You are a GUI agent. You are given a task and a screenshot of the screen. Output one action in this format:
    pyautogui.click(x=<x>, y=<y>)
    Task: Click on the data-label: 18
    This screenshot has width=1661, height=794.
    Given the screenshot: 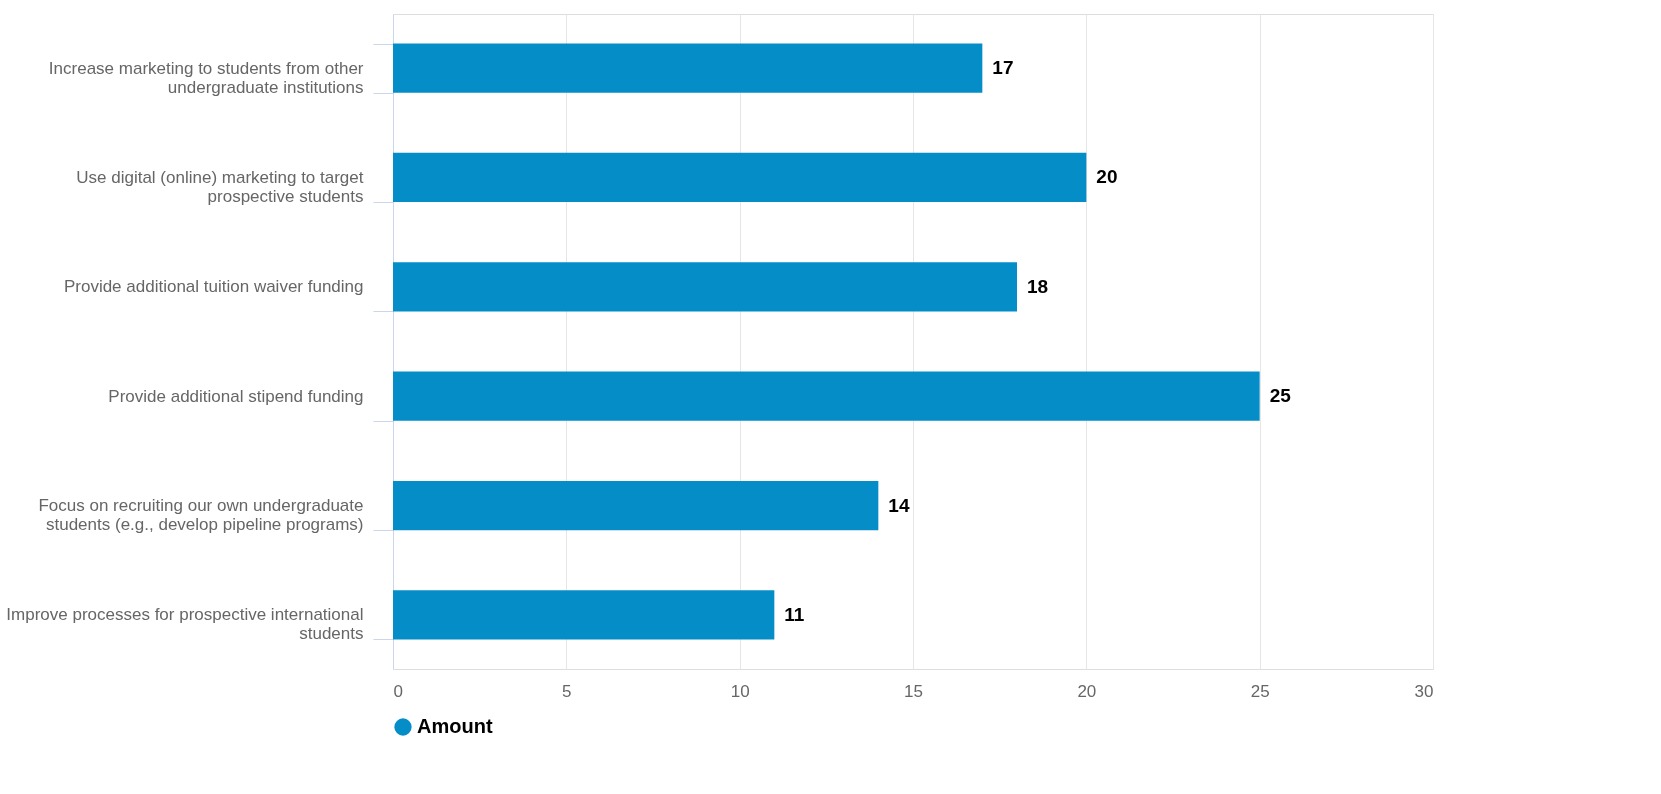 What is the action you would take?
    pyautogui.click(x=1038, y=286)
    